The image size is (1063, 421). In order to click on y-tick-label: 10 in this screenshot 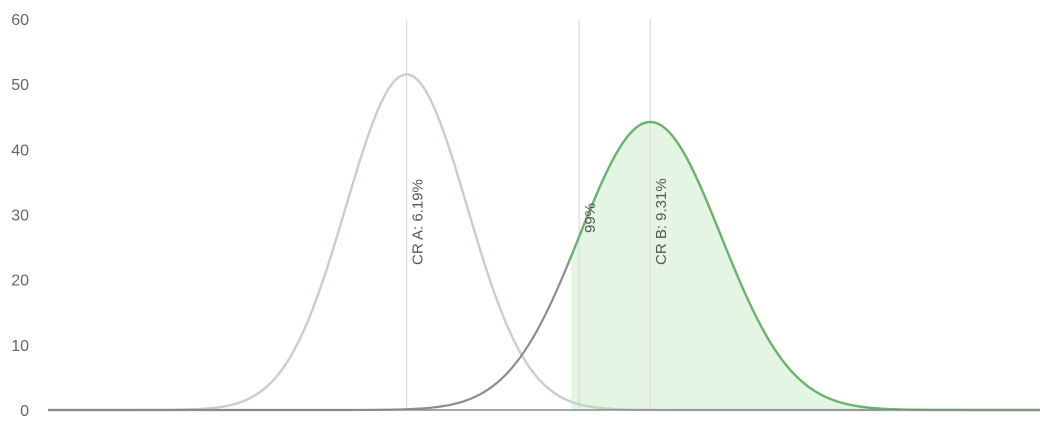, I will do `click(20, 346)`.